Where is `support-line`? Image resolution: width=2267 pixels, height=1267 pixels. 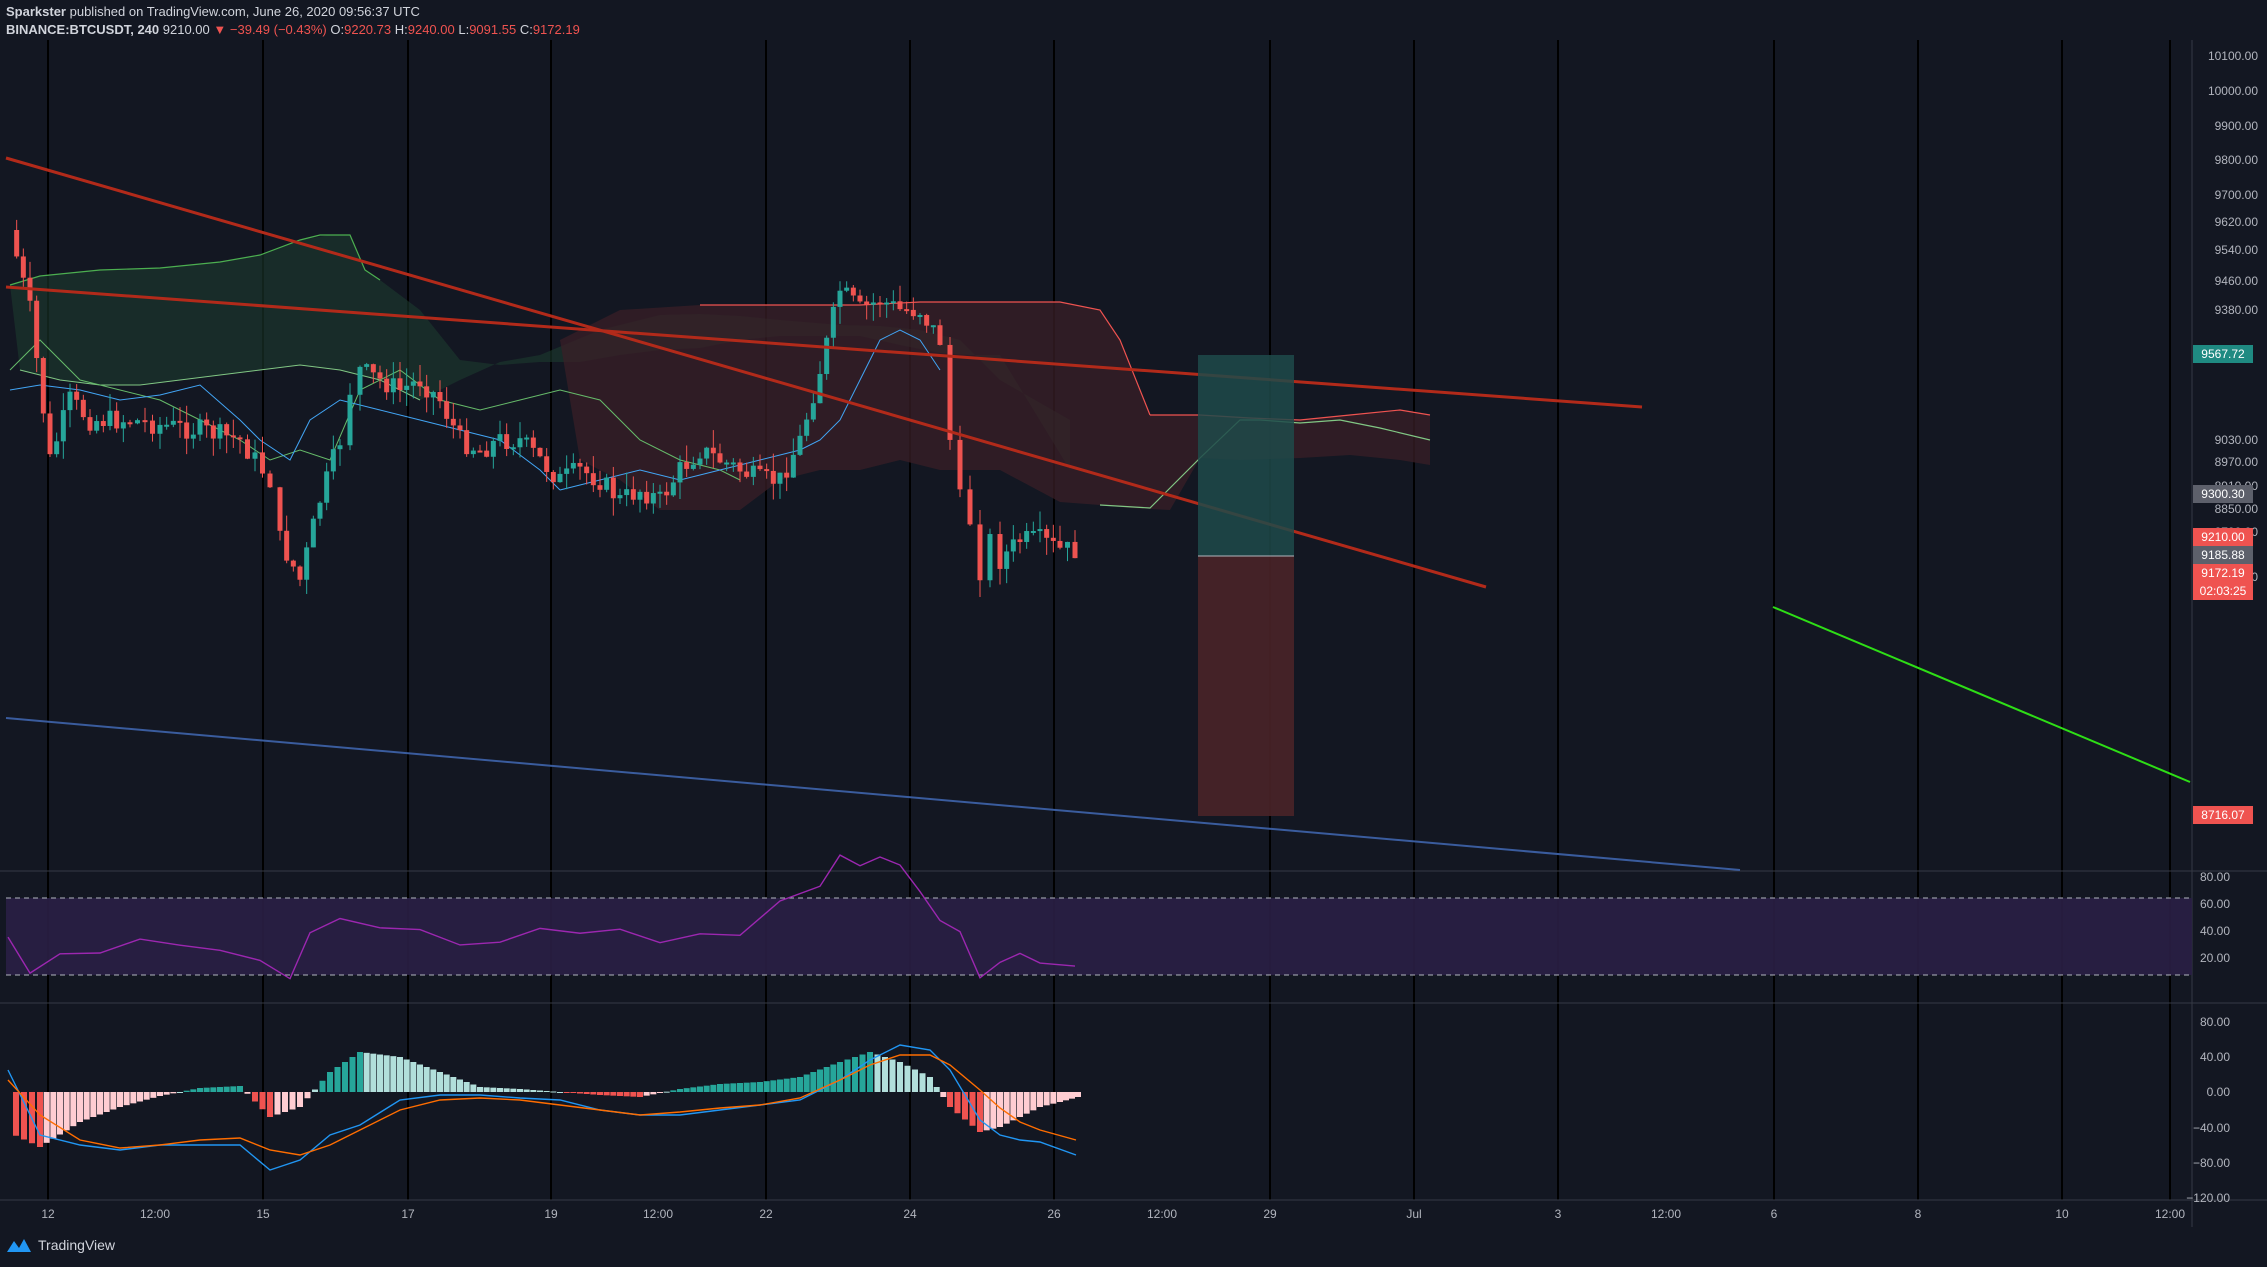 support-line is located at coordinates (873, 794).